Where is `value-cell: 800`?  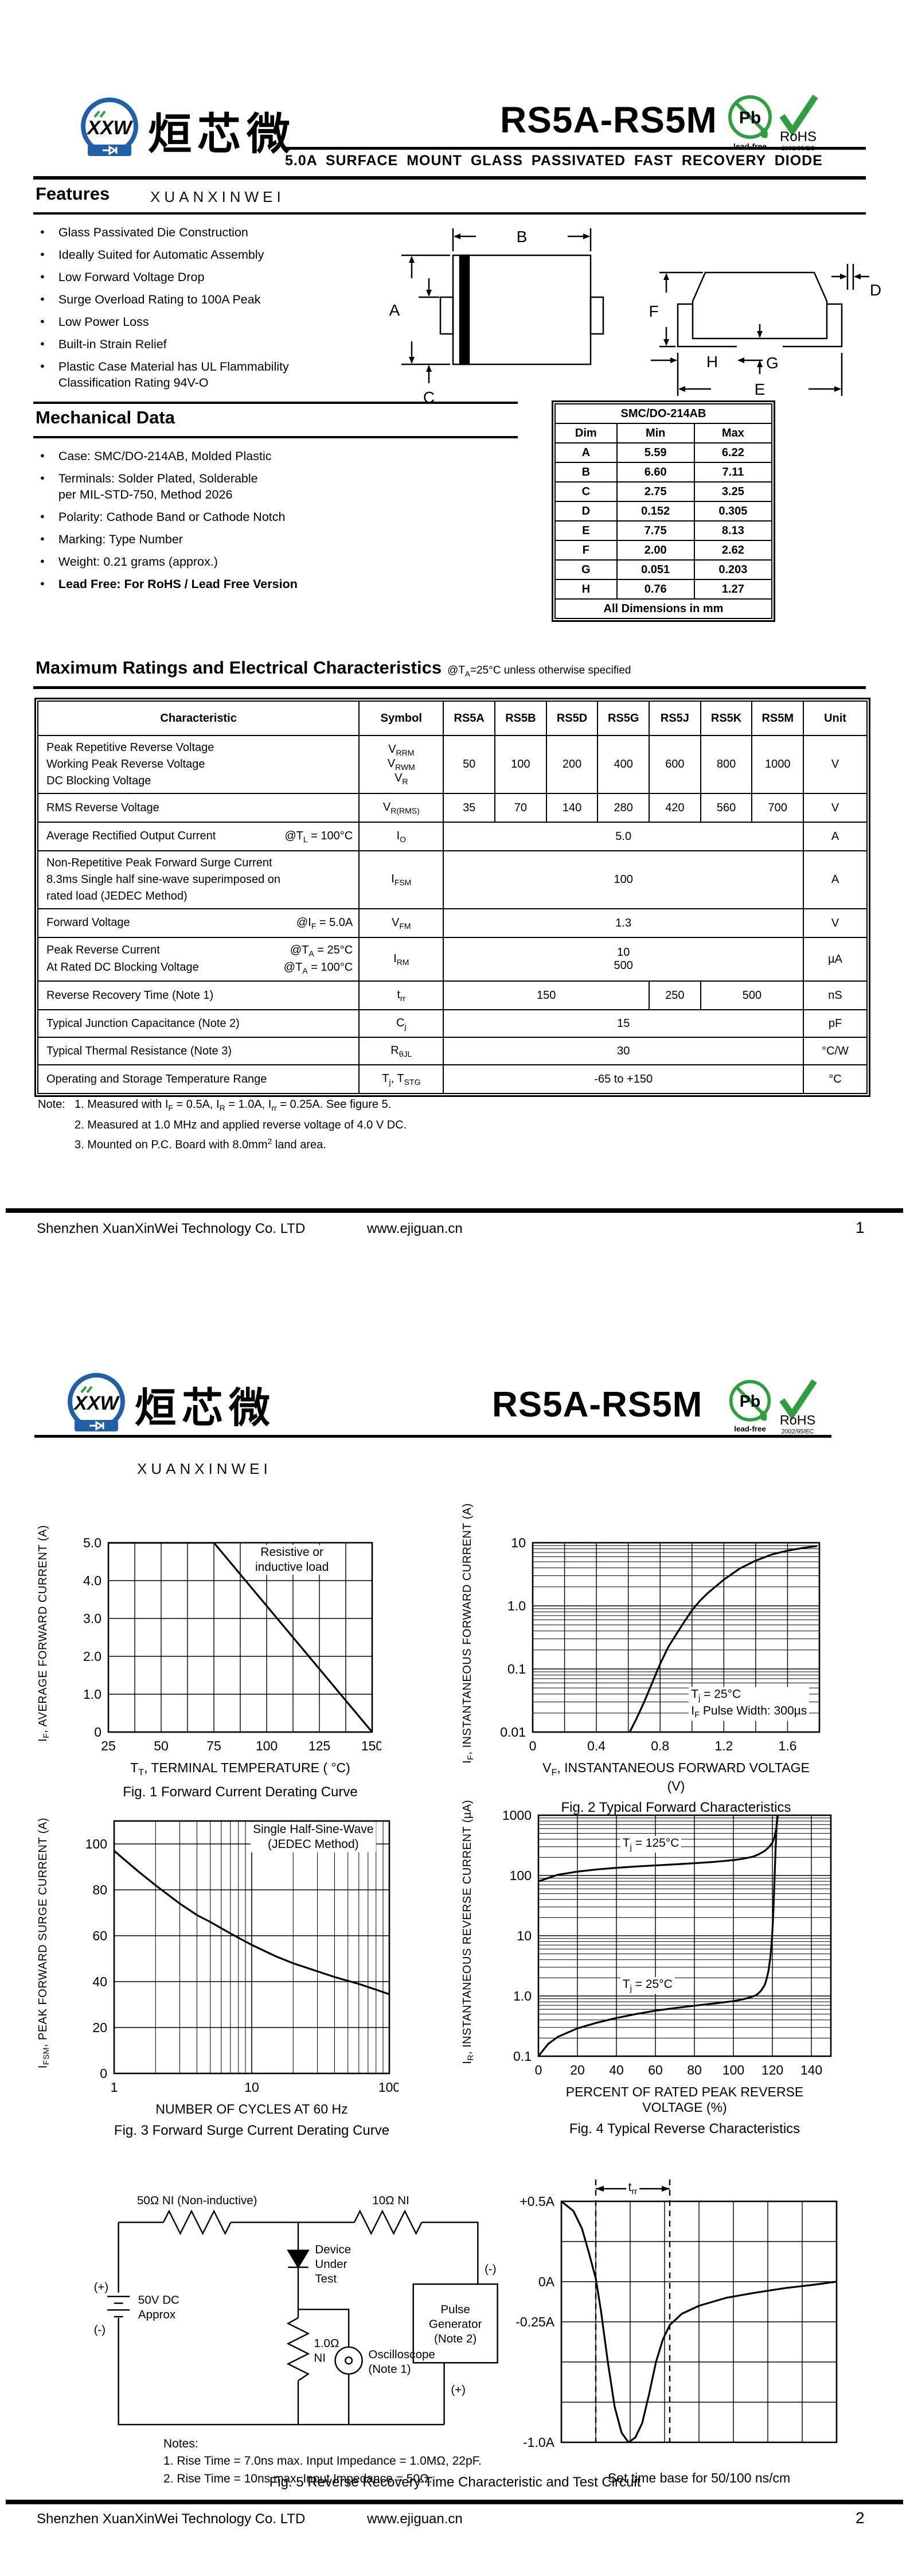
value-cell: 800 is located at coordinates (726, 765).